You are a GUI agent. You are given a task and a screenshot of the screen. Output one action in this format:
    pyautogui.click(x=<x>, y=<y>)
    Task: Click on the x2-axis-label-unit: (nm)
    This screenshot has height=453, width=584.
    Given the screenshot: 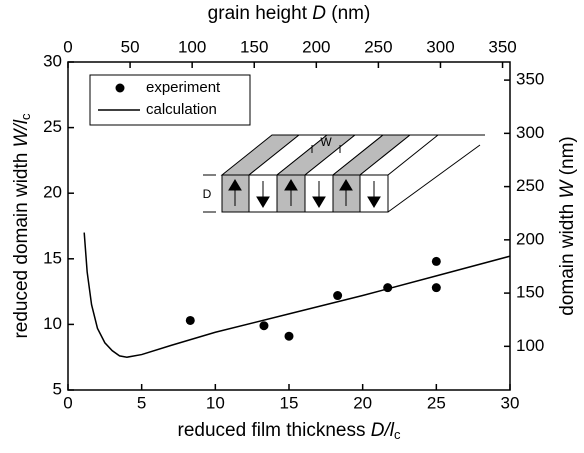 What is the action you would take?
    pyautogui.click(x=348, y=13)
    